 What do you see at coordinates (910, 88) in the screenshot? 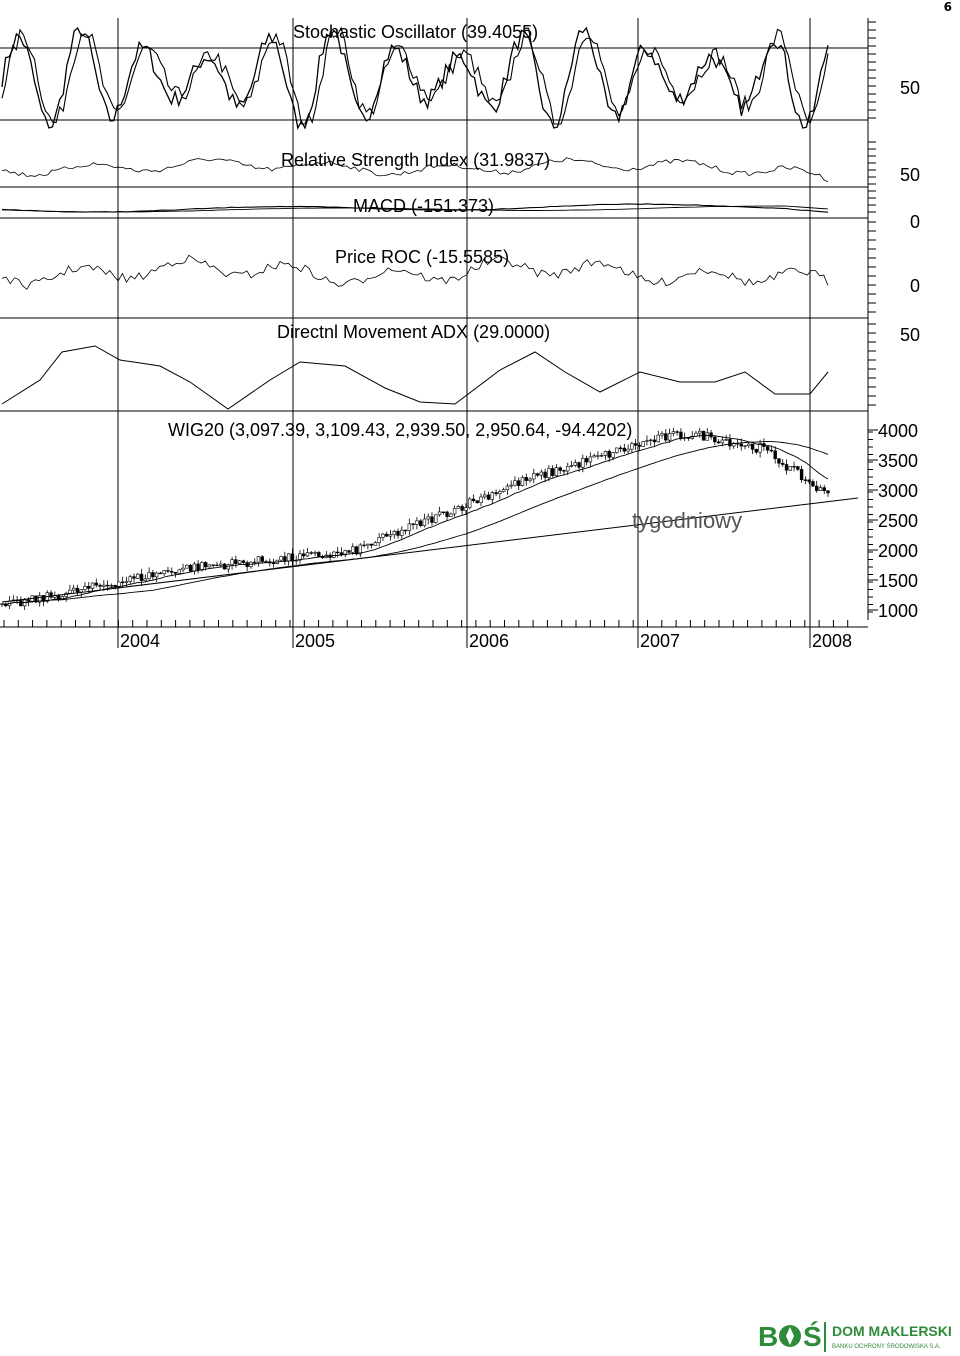
I see `stochastic-tick: 50` at bounding box center [910, 88].